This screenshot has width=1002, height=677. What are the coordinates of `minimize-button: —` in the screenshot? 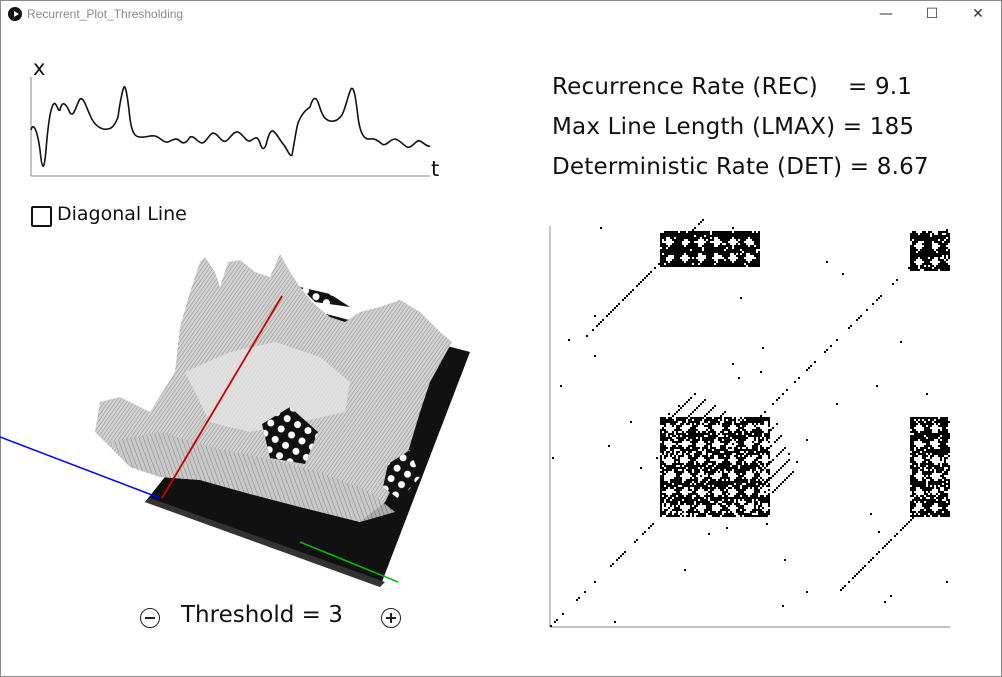 It's located at (886, 14).